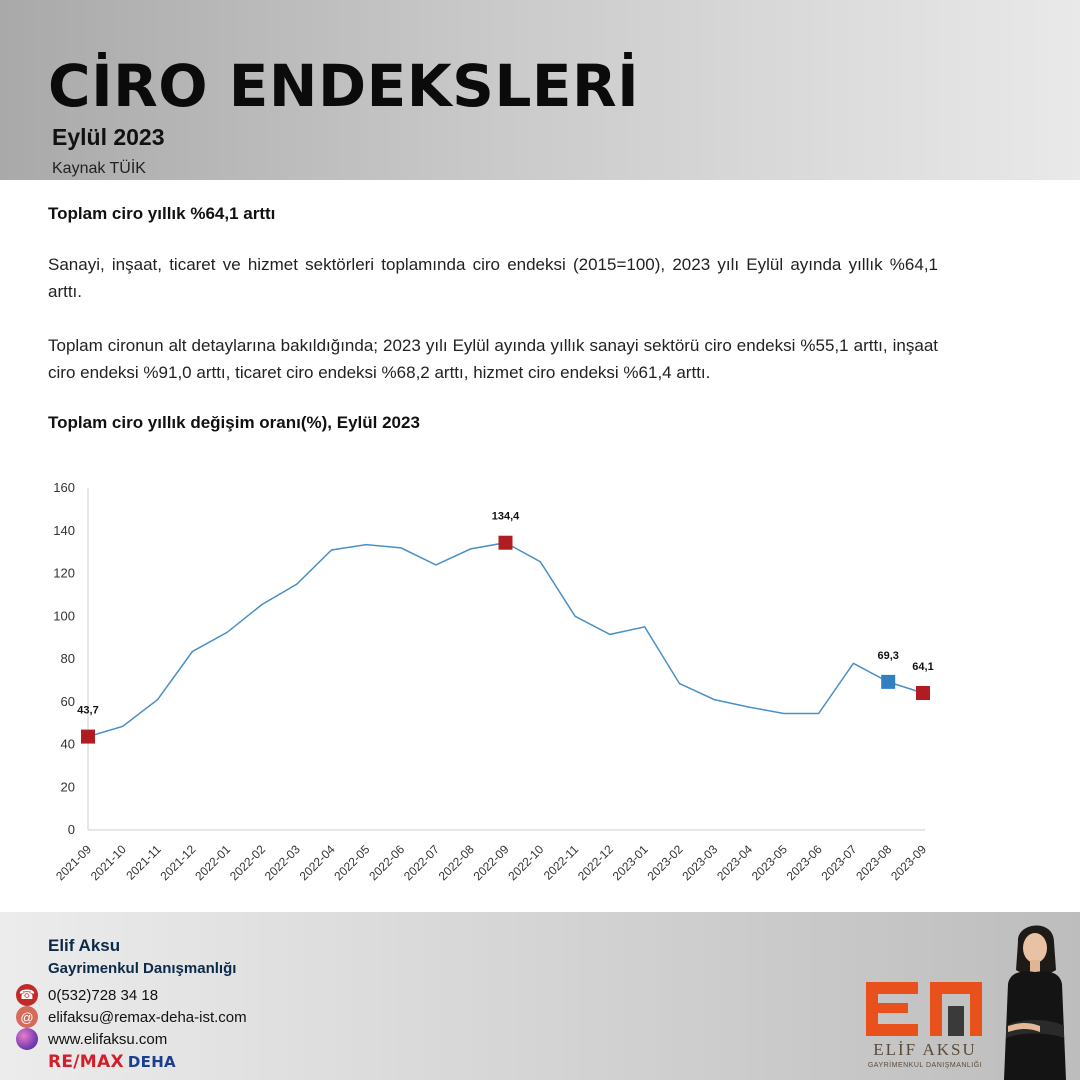 This screenshot has height=1080, width=1080. What do you see at coordinates (68, 658) in the screenshot?
I see `y-tick-label: 80` at bounding box center [68, 658].